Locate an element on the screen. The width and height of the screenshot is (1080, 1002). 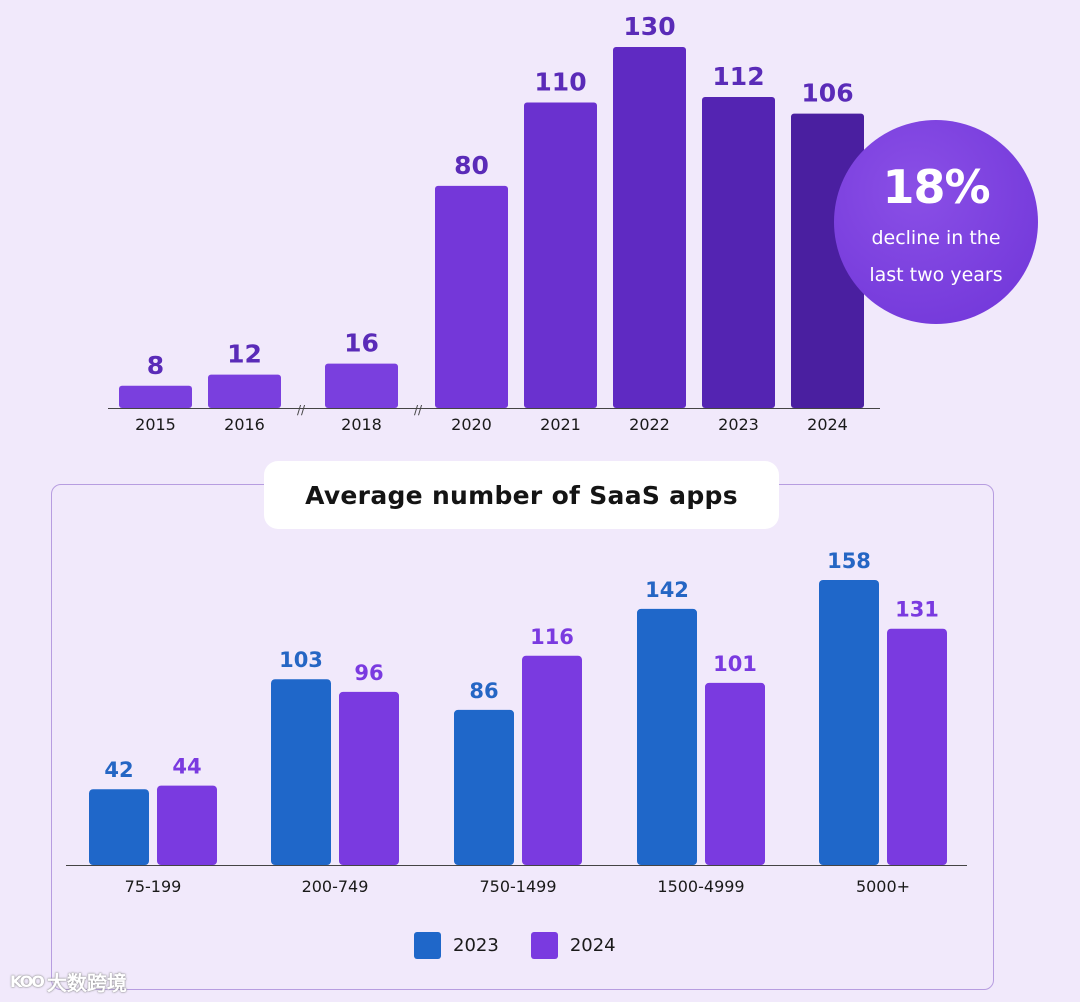
x-tick-2021: 2021 is located at coordinates (560, 424).